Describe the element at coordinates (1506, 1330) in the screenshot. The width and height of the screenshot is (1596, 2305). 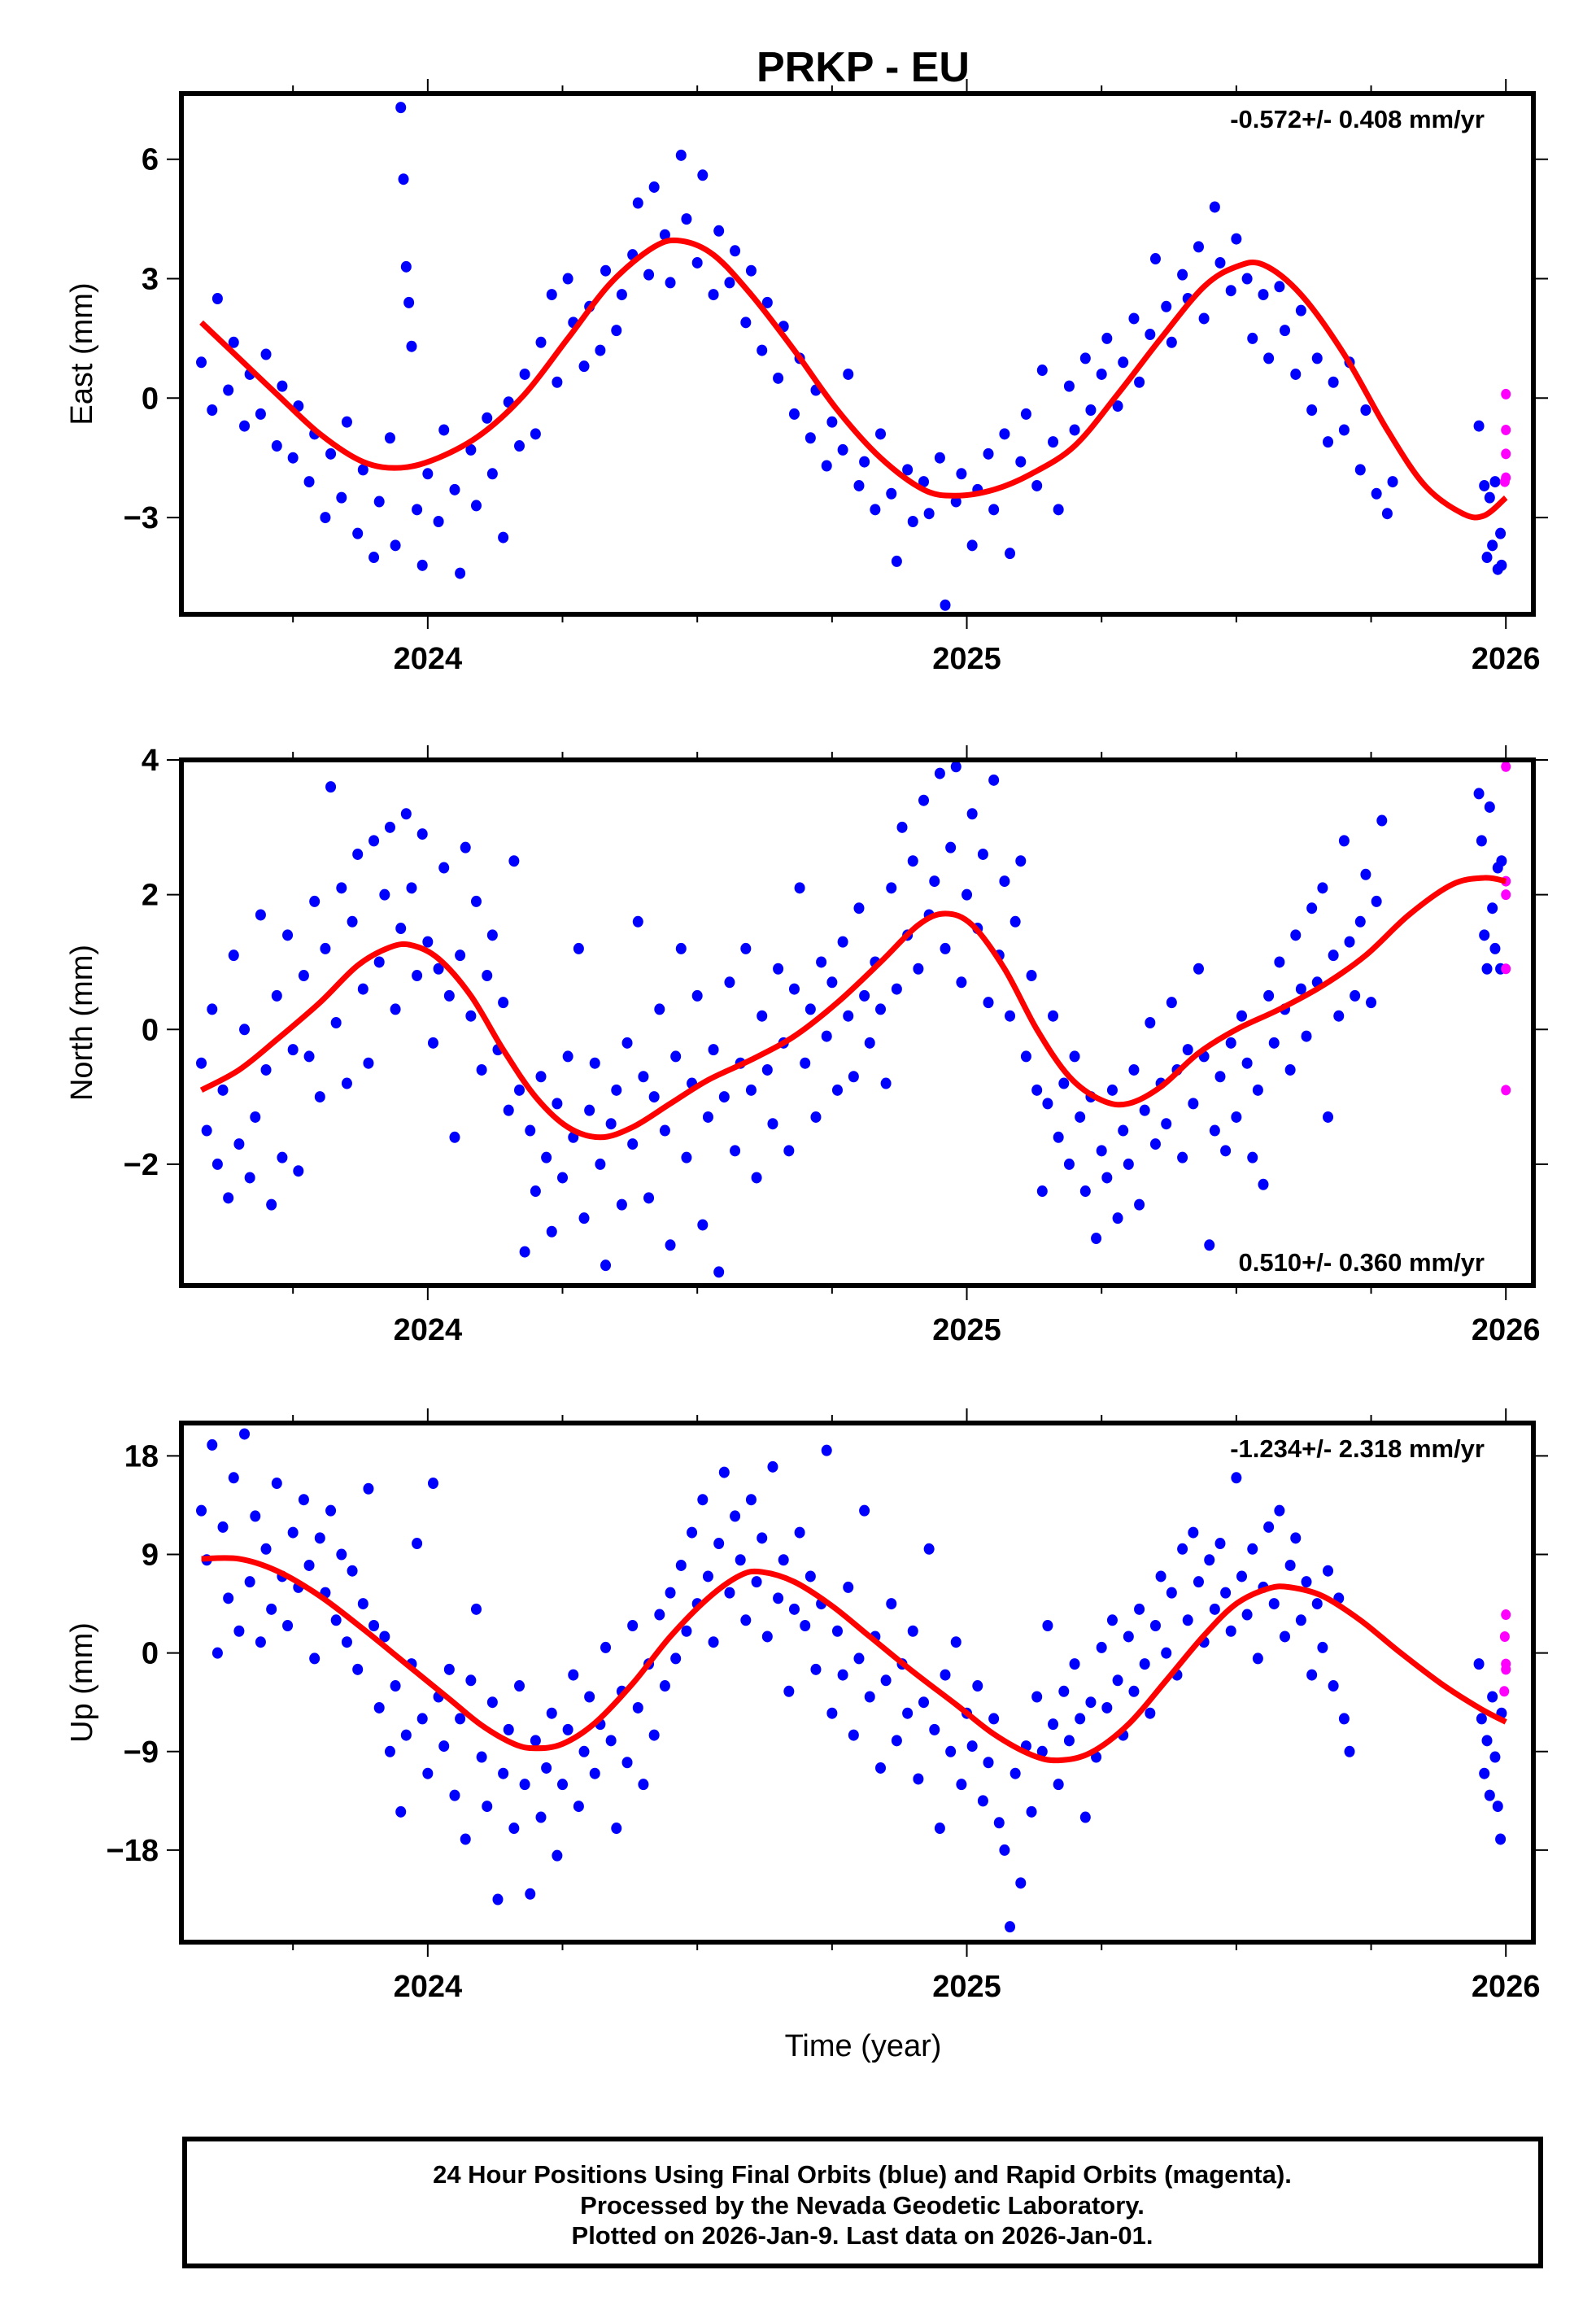
I see `x-tick-label: 2026` at that location.